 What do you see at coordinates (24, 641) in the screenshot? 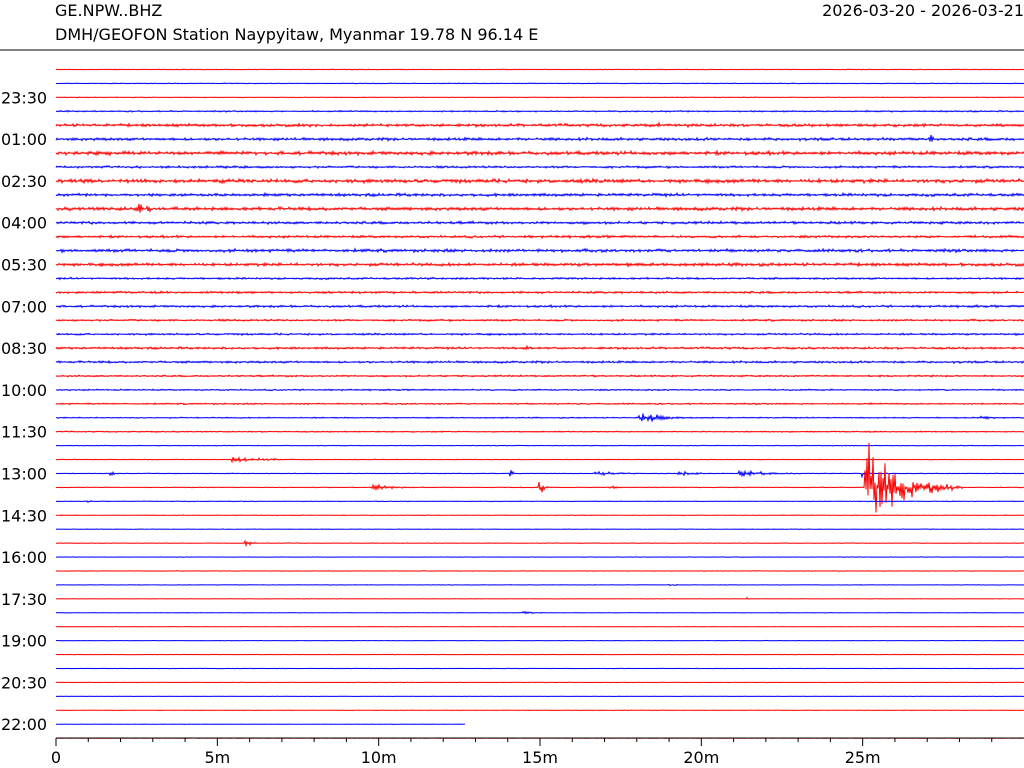
I see `y-tick-label: 19:00` at bounding box center [24, 641].